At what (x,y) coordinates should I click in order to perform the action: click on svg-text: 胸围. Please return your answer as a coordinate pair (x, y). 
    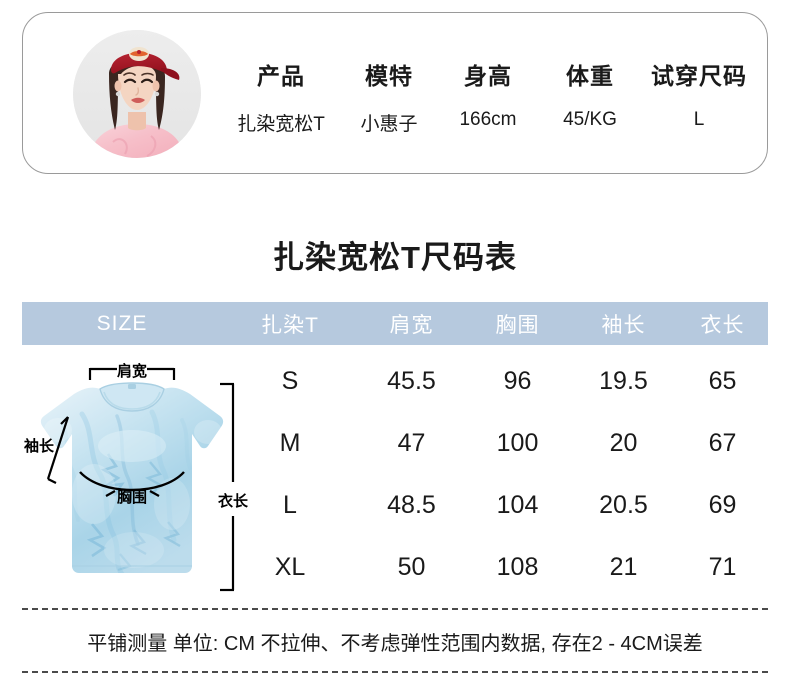
    Looking at the image, I should click on (132, 497).